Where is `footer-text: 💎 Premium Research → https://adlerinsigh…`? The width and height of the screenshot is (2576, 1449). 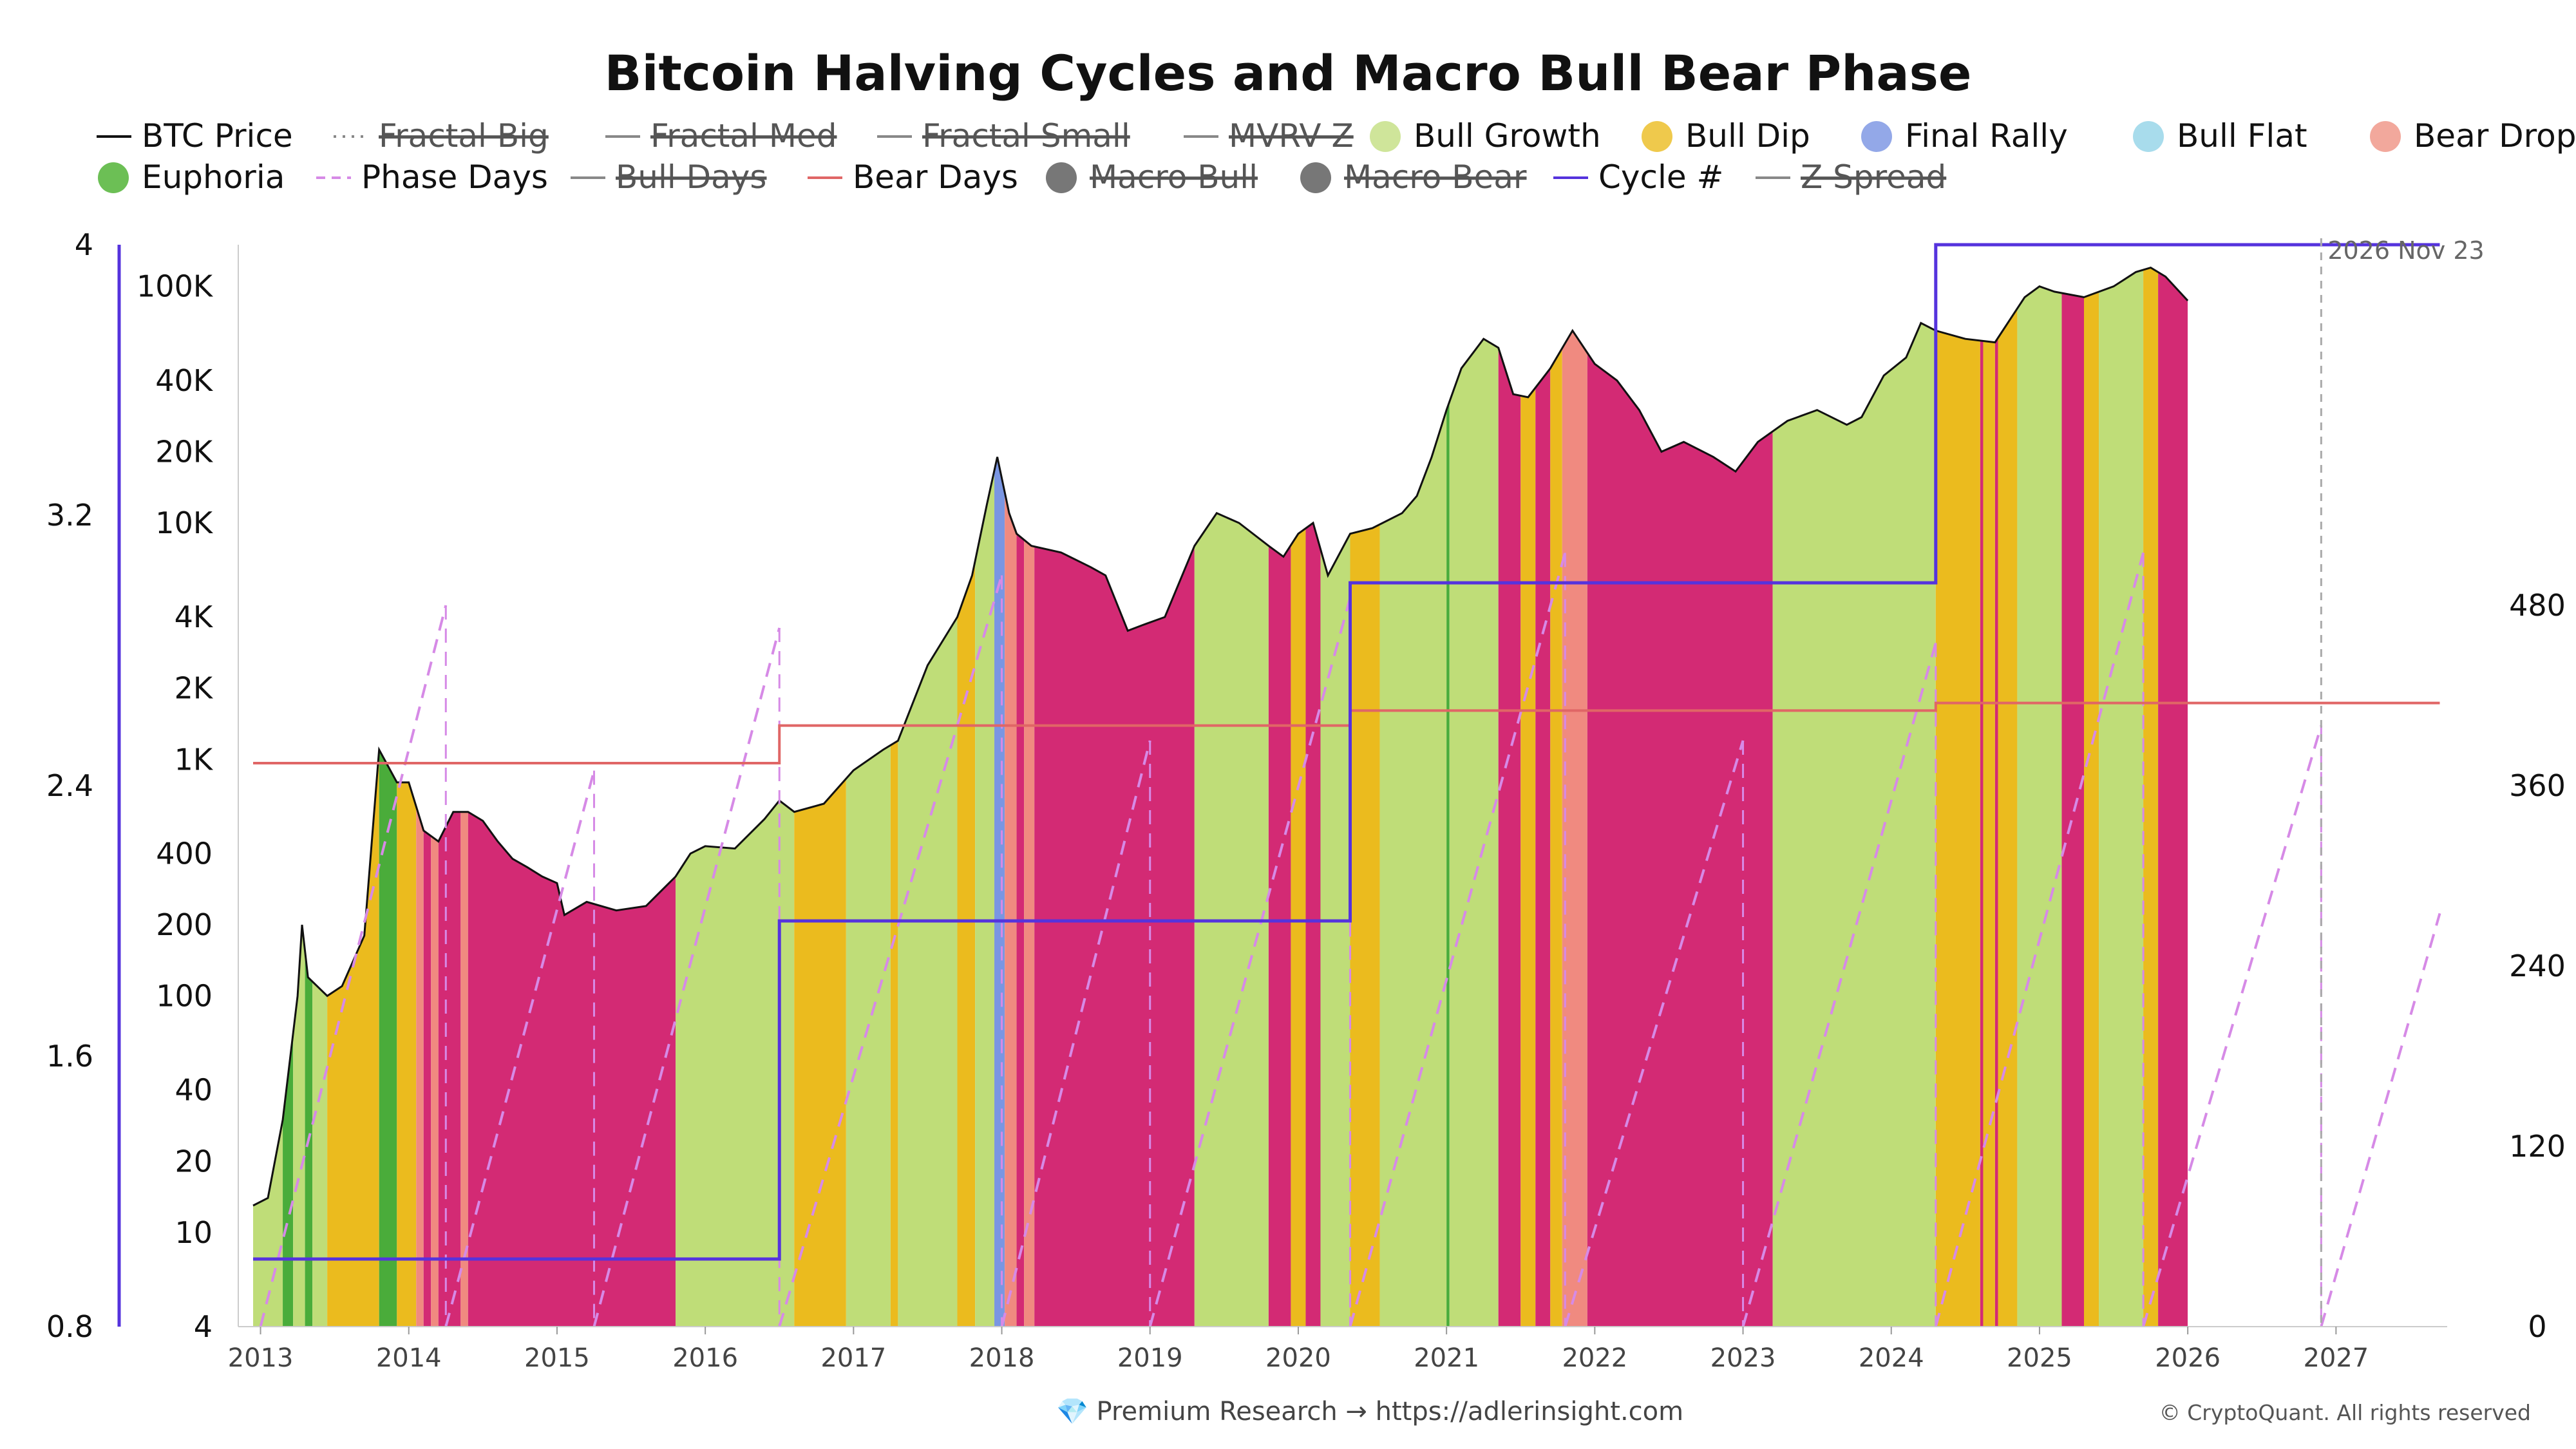
footer-text: 💎 Premium Research → https://adlerinsigh… is located at coordinates (1370, 1411).